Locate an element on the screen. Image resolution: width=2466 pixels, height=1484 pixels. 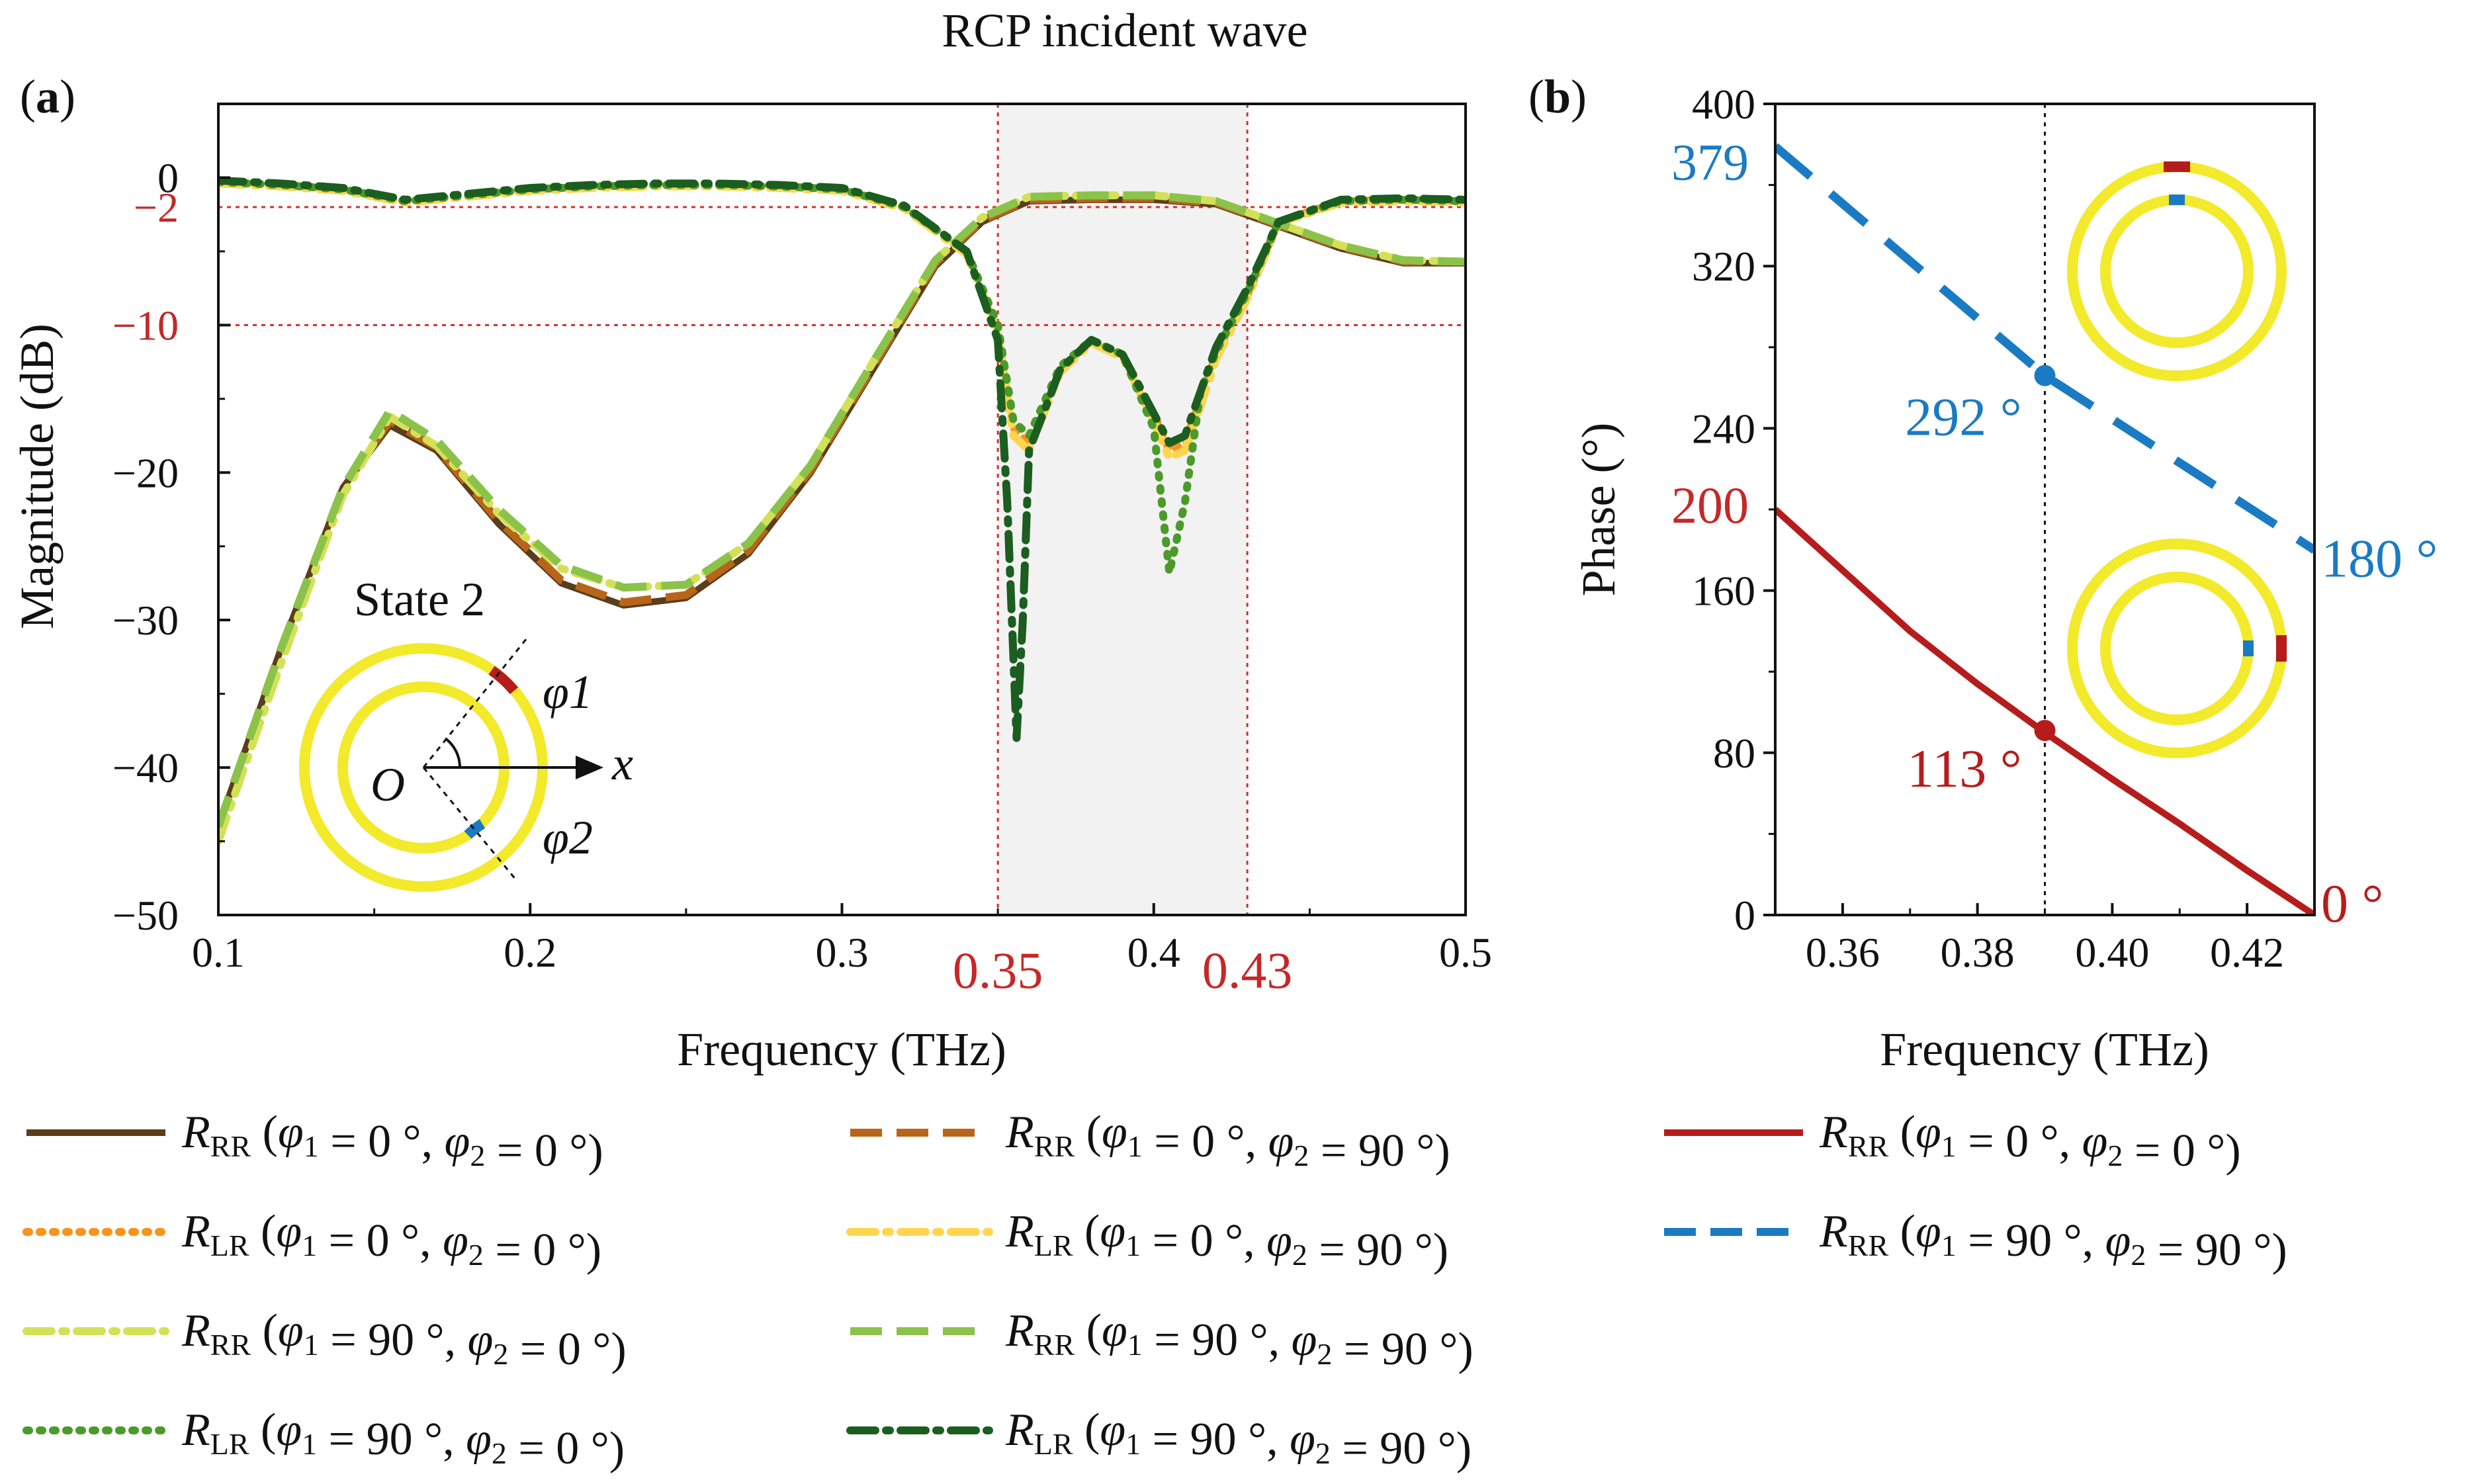
y-highlight-label: −10 is located at coordinates (145, 325).